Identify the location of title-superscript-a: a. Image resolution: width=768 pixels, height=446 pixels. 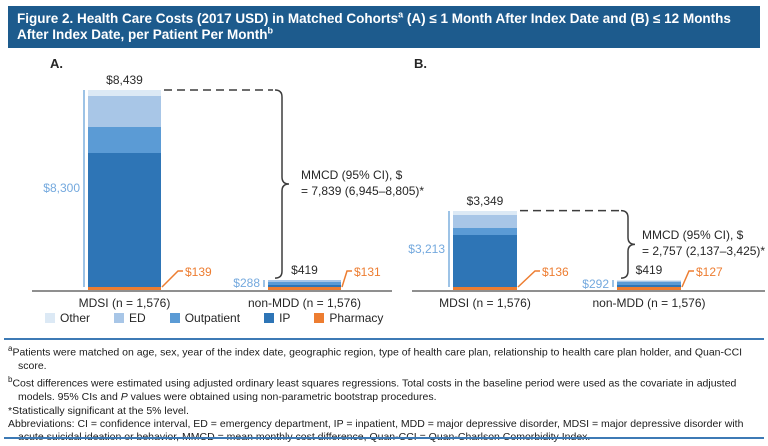
(401, 14).